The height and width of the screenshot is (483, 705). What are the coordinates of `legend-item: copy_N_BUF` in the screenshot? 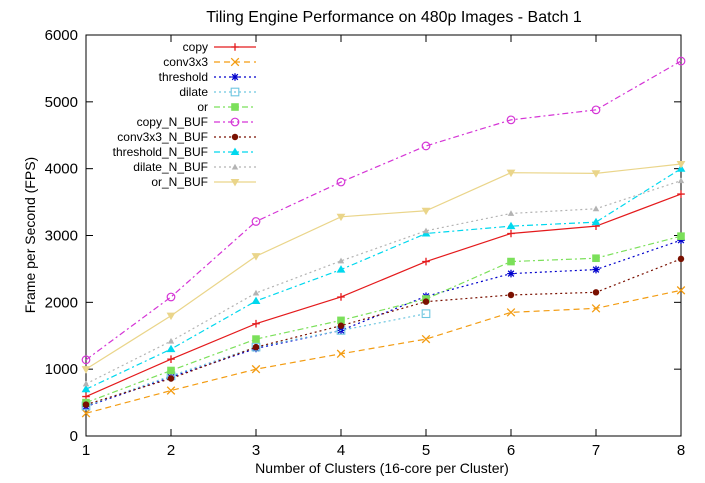 It's located at (196, 122).